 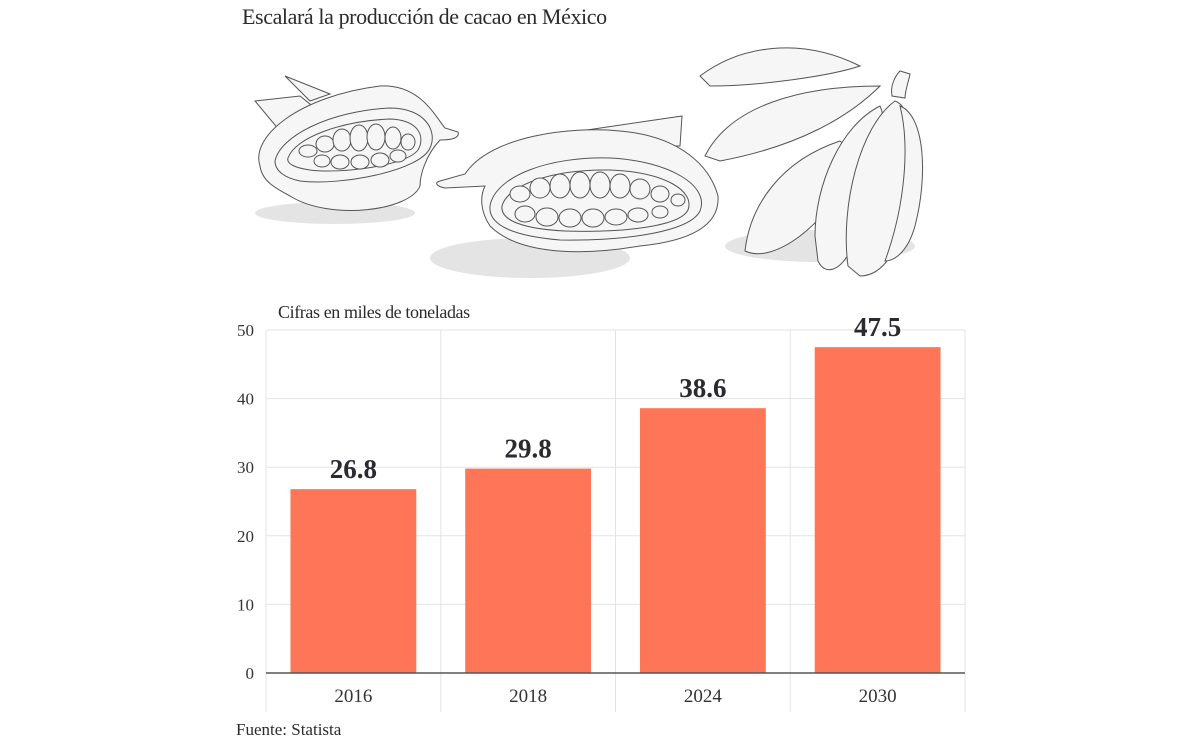 What do you see at coordinates (615, 696) in the screenshot?
I see `x-tick-labels: 2016 2018 2024 2030` at bounding box center [615, 696].